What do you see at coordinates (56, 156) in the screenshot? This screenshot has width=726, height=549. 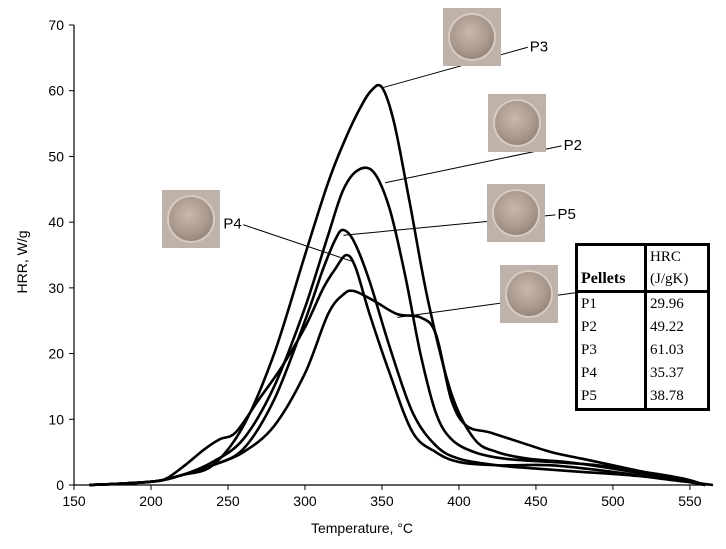 I see `y-tick-label: 50` at bounding box center [56, 156].